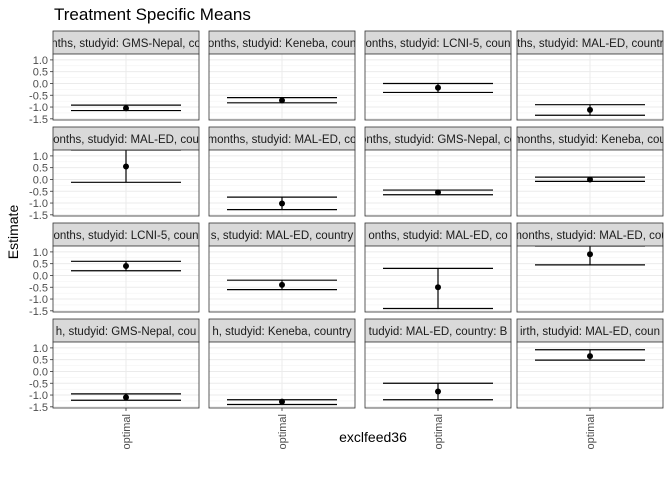 Image resolution: width=672 pixels, height=480 pixels. What do you see at coordinates (13, 232) in the screenshot?
I see `y-axis-title: Estimate` at bounding box center [13, 232].